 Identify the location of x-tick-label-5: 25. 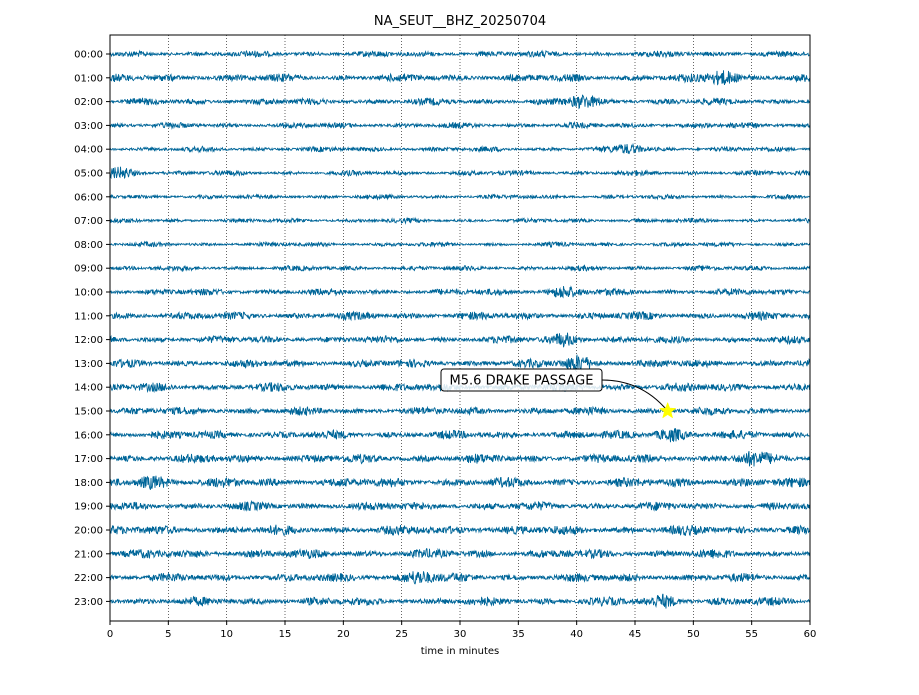
(401, 634).